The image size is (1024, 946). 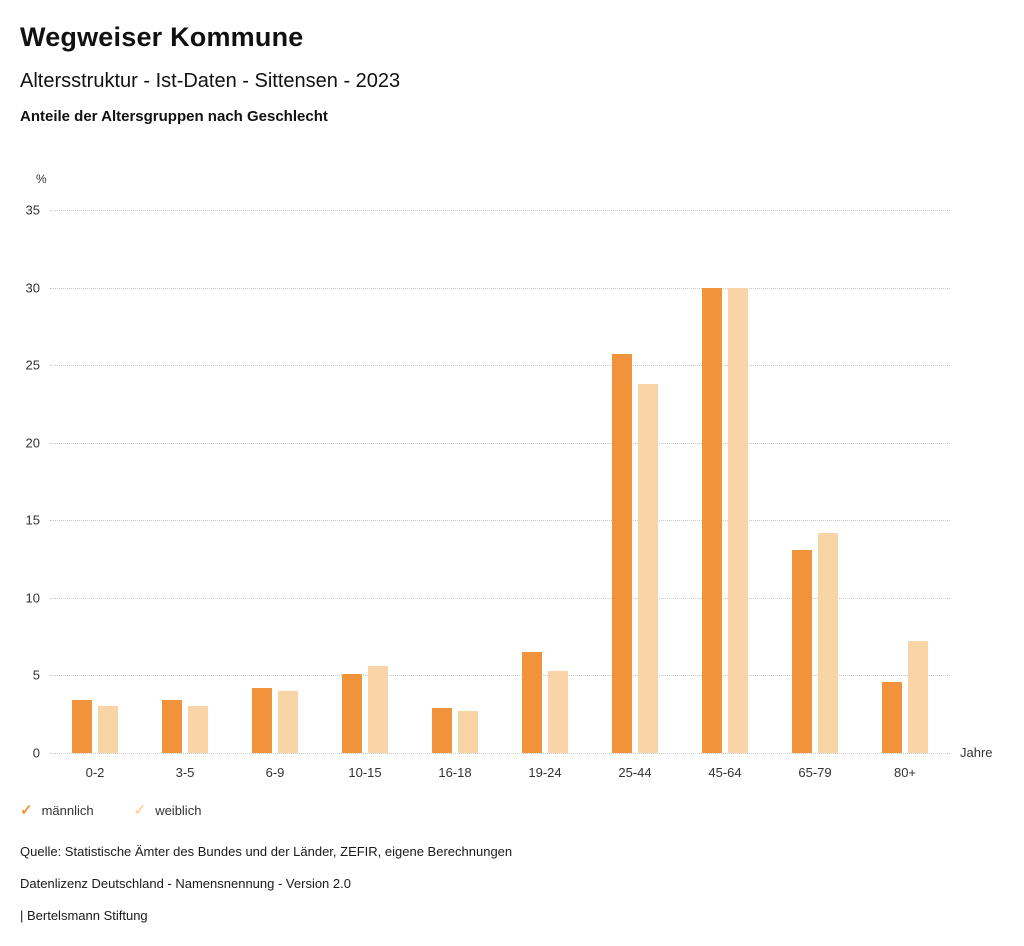 What do you see at coordinates (352, 713) in the screenshot?
I see `bar-männlich-10-15` at bounding box center [352, 713].